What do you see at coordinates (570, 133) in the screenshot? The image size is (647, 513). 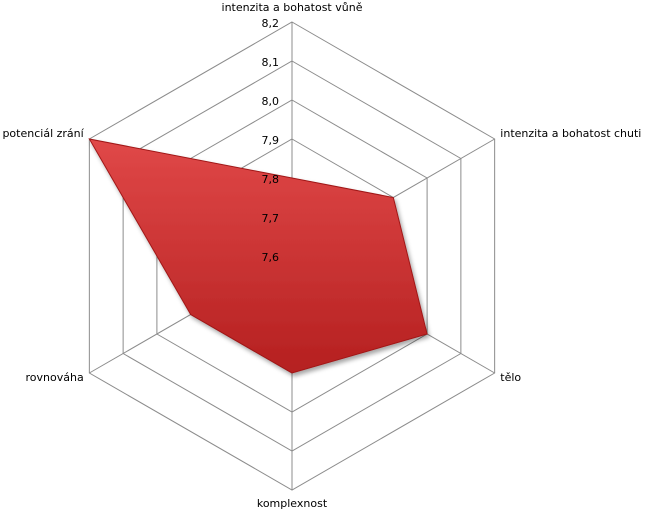 I see `category-label: intenzita a bohatost chuti` at bounding box center [570, 133].